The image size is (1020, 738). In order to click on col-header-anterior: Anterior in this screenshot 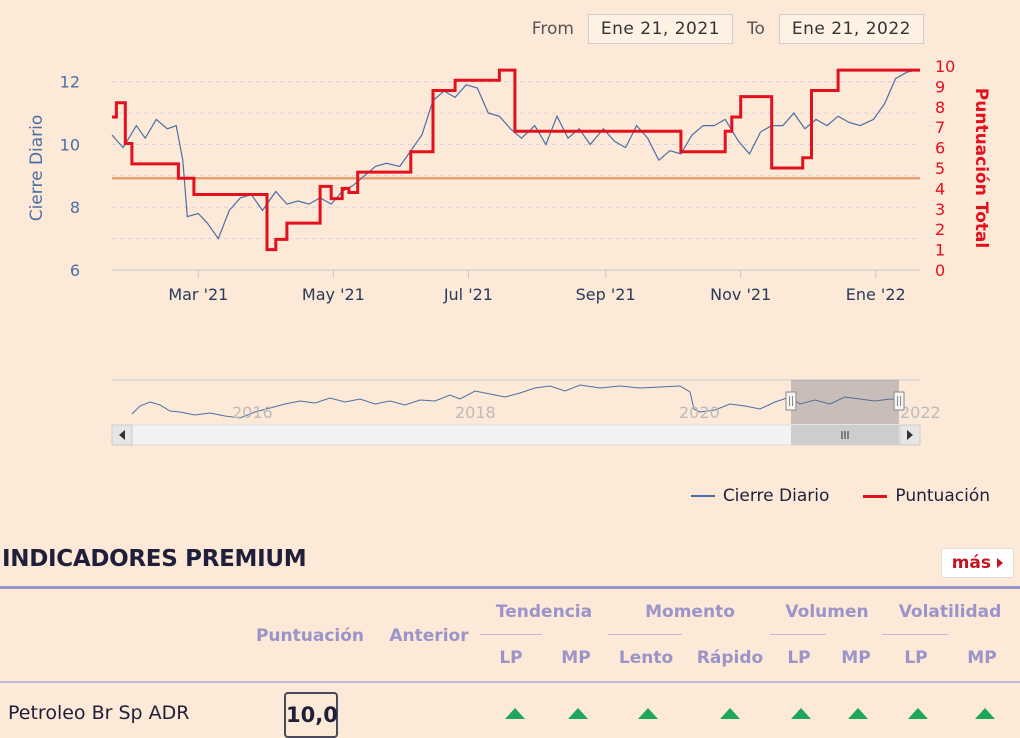, I will do `click(429, 636)`.